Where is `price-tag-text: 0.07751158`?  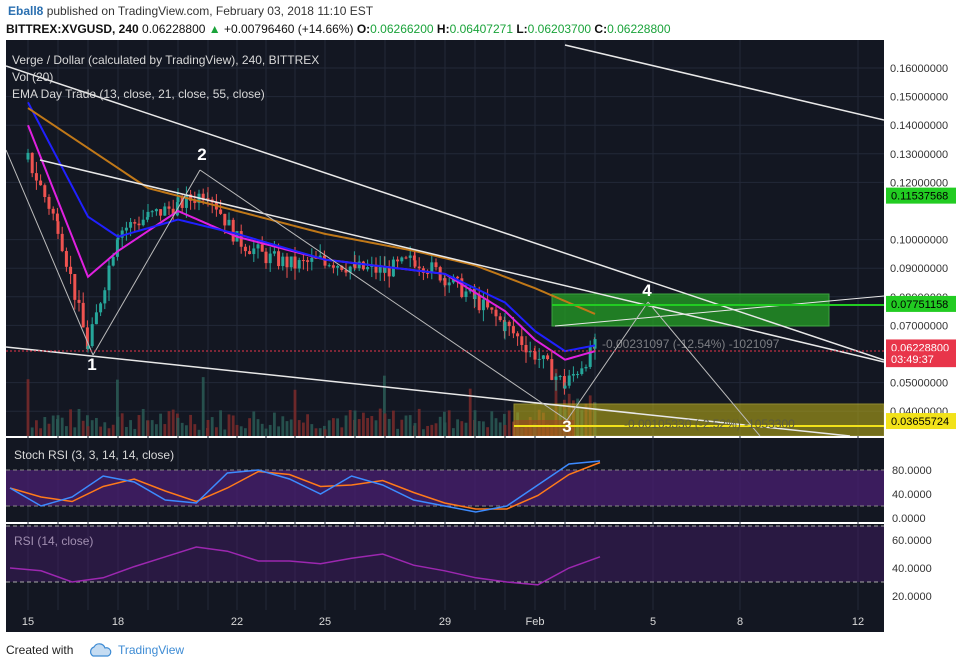
price-tag-text: 0.07751158 is located at coordinates (919, 305).